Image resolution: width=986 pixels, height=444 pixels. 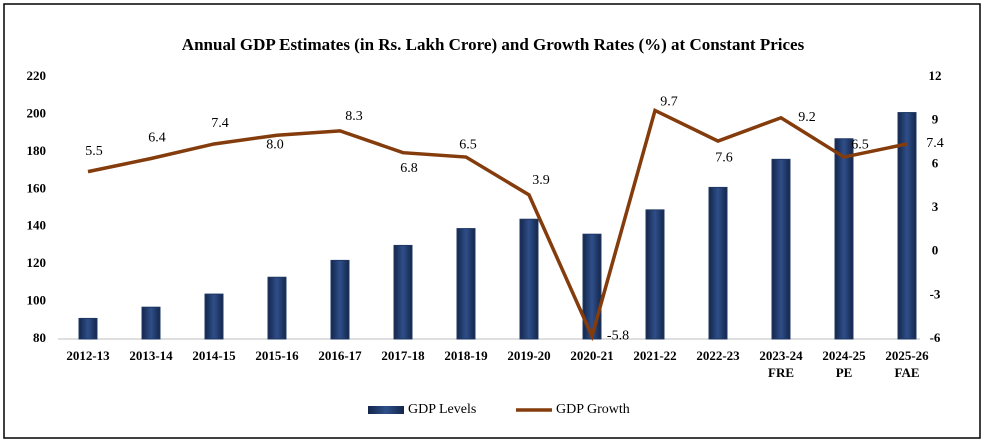 I want to click on x-tick-label: 2017-18, so click(x=403, y=355).